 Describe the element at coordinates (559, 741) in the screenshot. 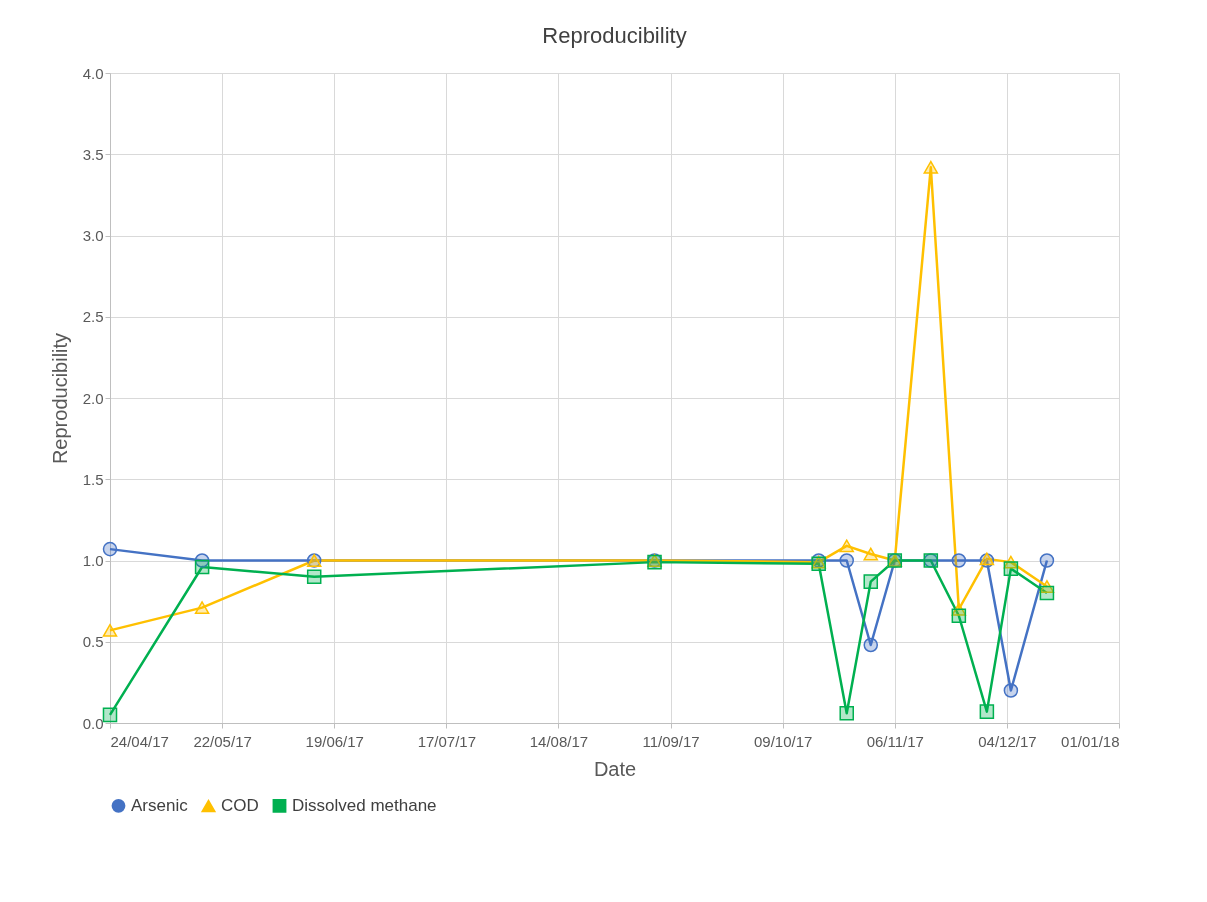

I see `x-tick-label: 14/08/17` at that location.